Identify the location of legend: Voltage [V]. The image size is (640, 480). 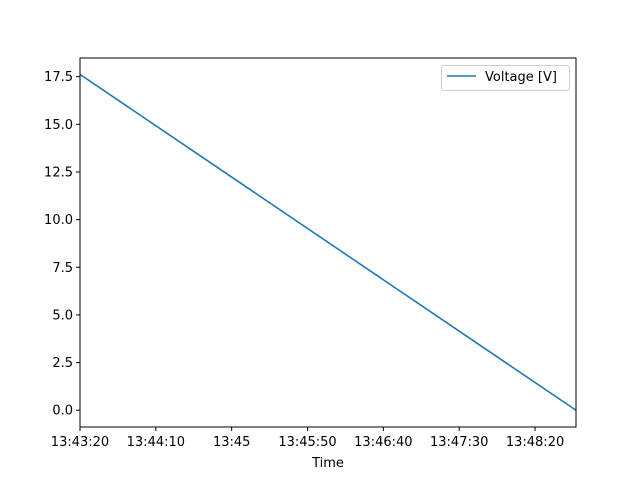
(505, 78).